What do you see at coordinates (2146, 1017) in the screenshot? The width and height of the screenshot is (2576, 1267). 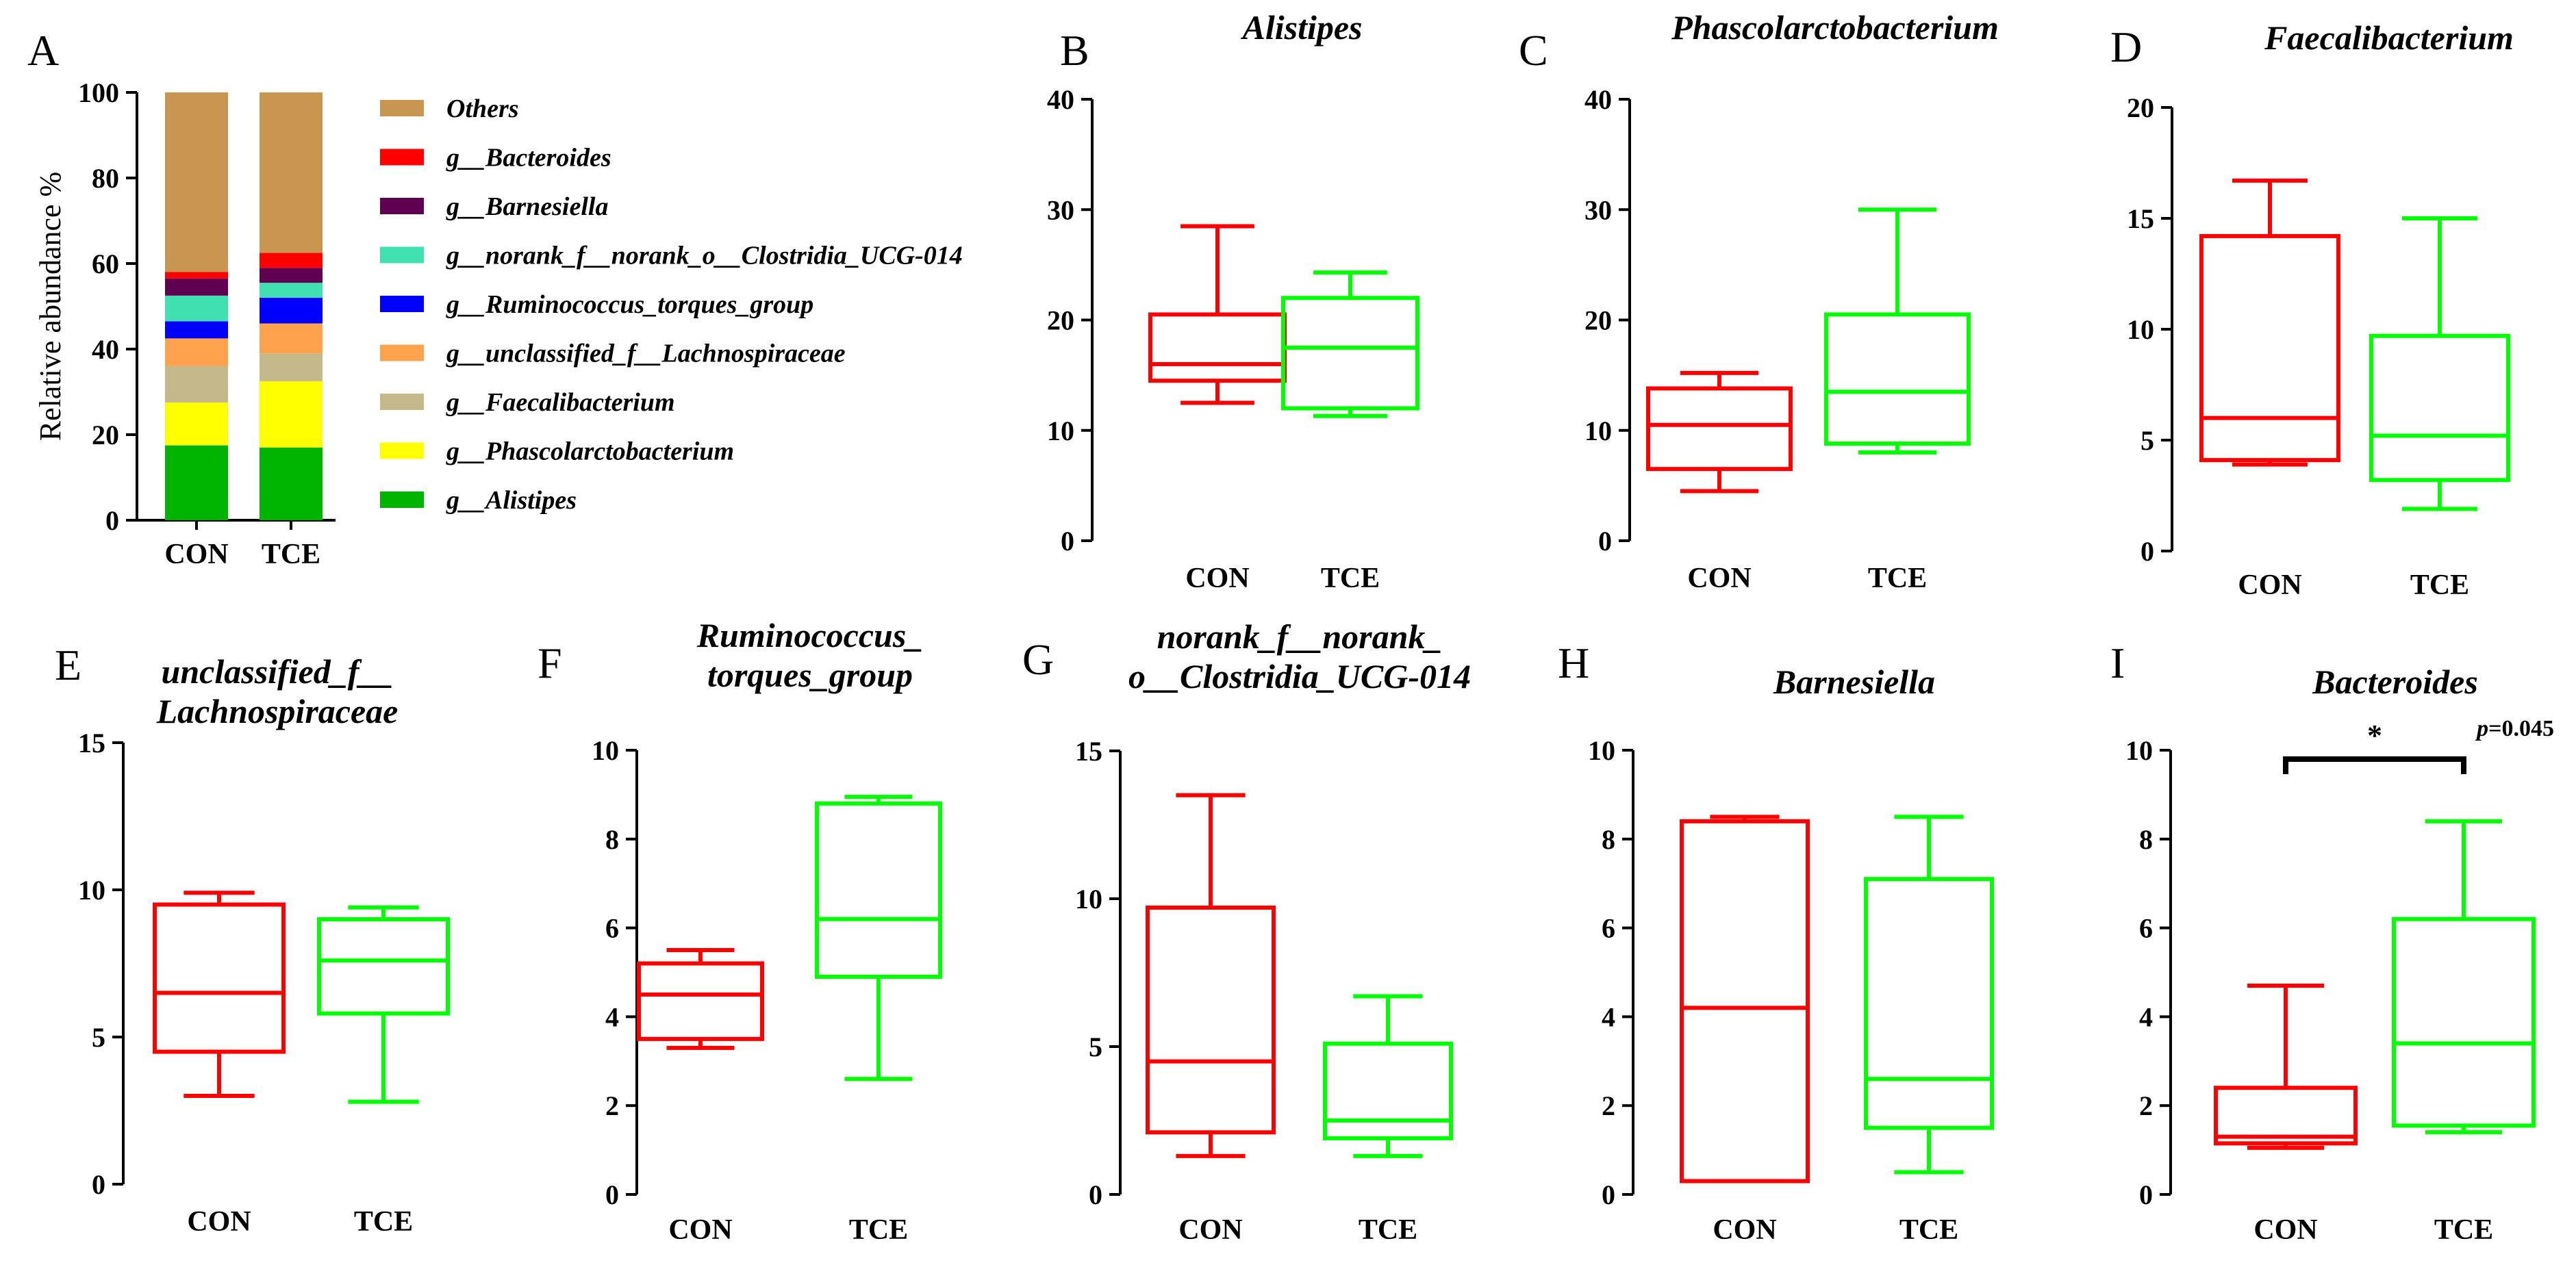 I see `y-tick-label: 4` at bounding box center [2146, 1017].